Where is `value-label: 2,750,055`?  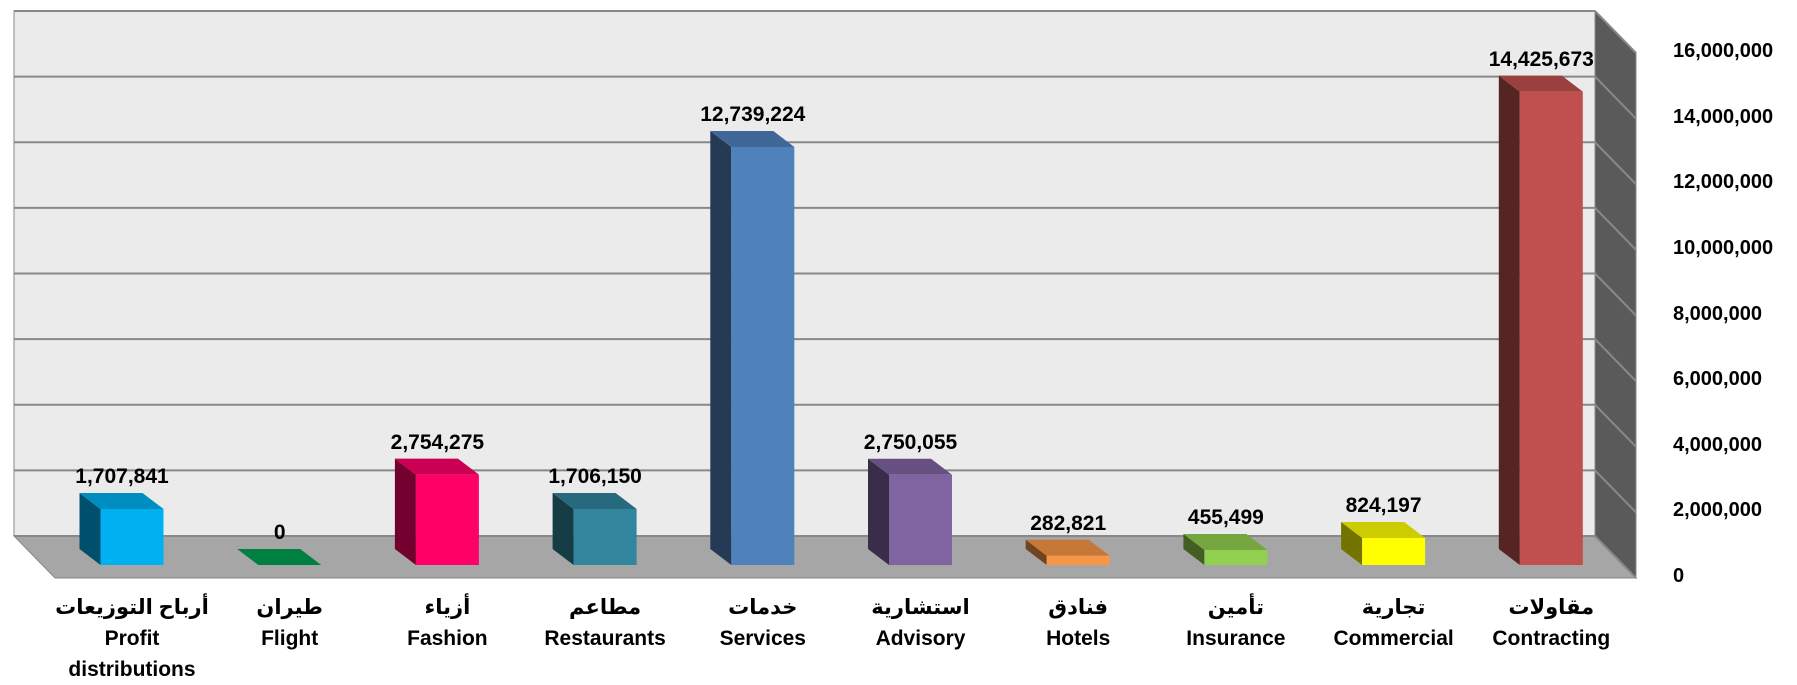
value-label: 2,750,055 is located at coordinates (910, 442).